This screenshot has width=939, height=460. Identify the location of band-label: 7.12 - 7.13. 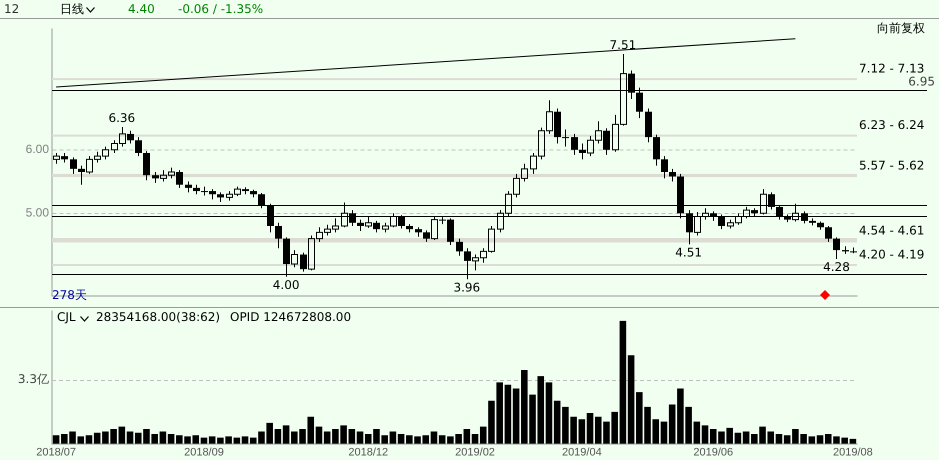
(891, 69).